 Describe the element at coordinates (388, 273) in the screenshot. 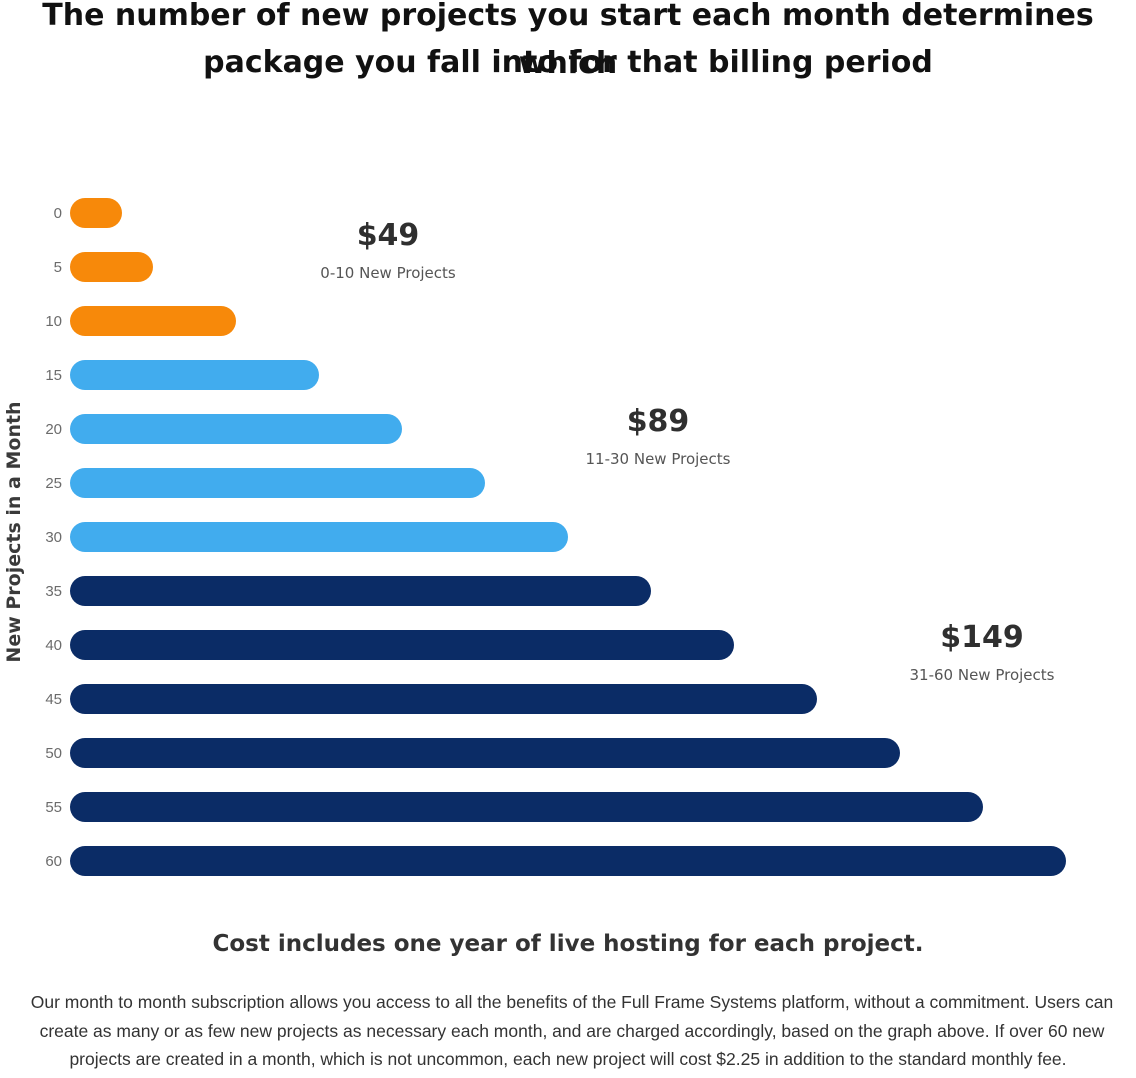

I see `tier-range: 0-10 New Projects` at that location.